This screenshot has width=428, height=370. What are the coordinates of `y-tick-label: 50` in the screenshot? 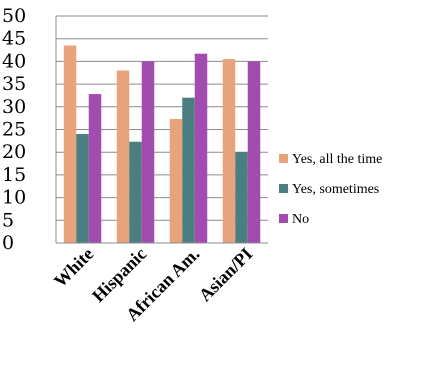 It's located at (14, 16).